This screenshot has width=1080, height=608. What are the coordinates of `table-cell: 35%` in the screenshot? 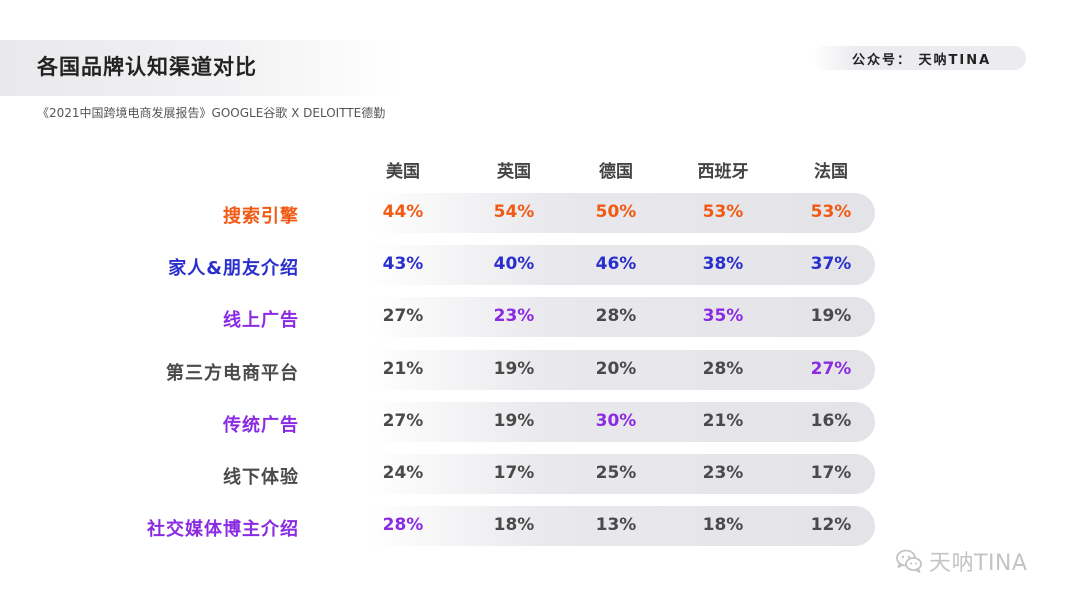 It's located at (723, 316).